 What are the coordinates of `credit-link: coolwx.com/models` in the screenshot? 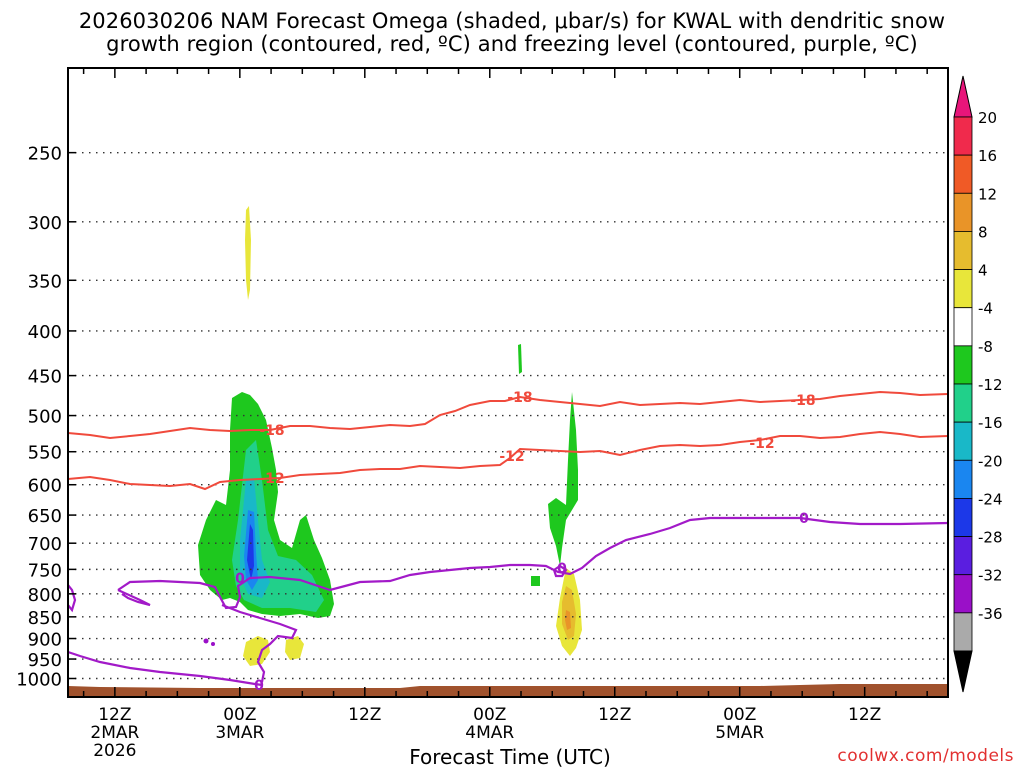 It's located at (925, 756).